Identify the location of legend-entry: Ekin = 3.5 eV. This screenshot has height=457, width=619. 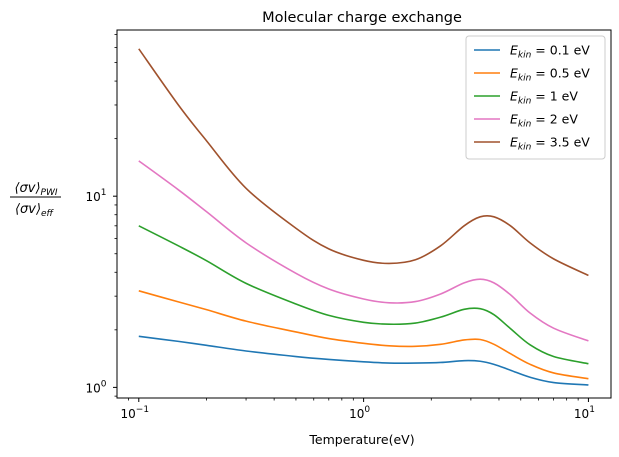
(550, 144).